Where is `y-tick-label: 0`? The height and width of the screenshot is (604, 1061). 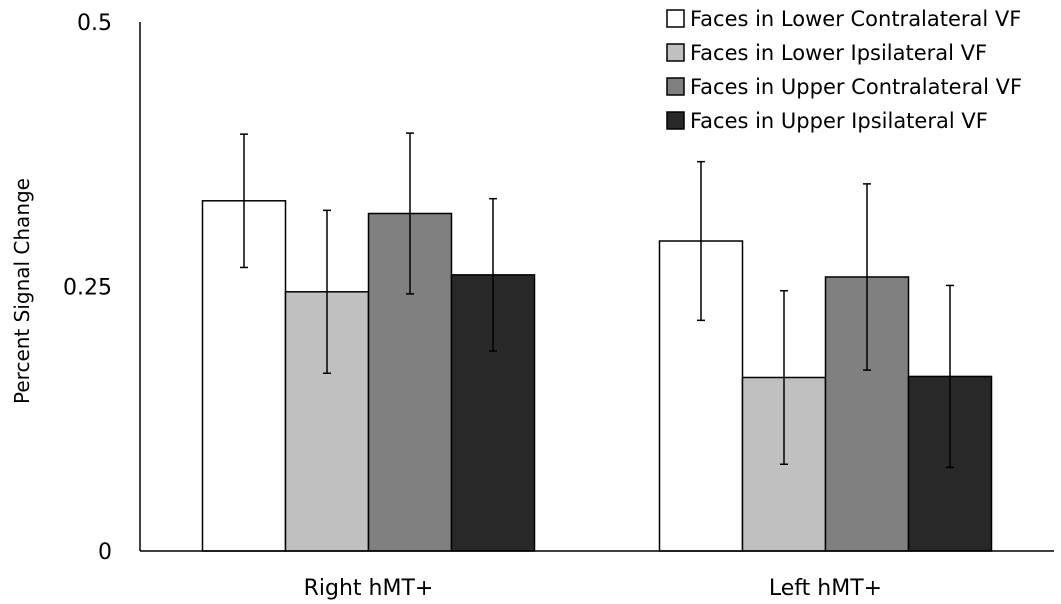
y-tick-label: 0 is located at coordinates (105, 552).